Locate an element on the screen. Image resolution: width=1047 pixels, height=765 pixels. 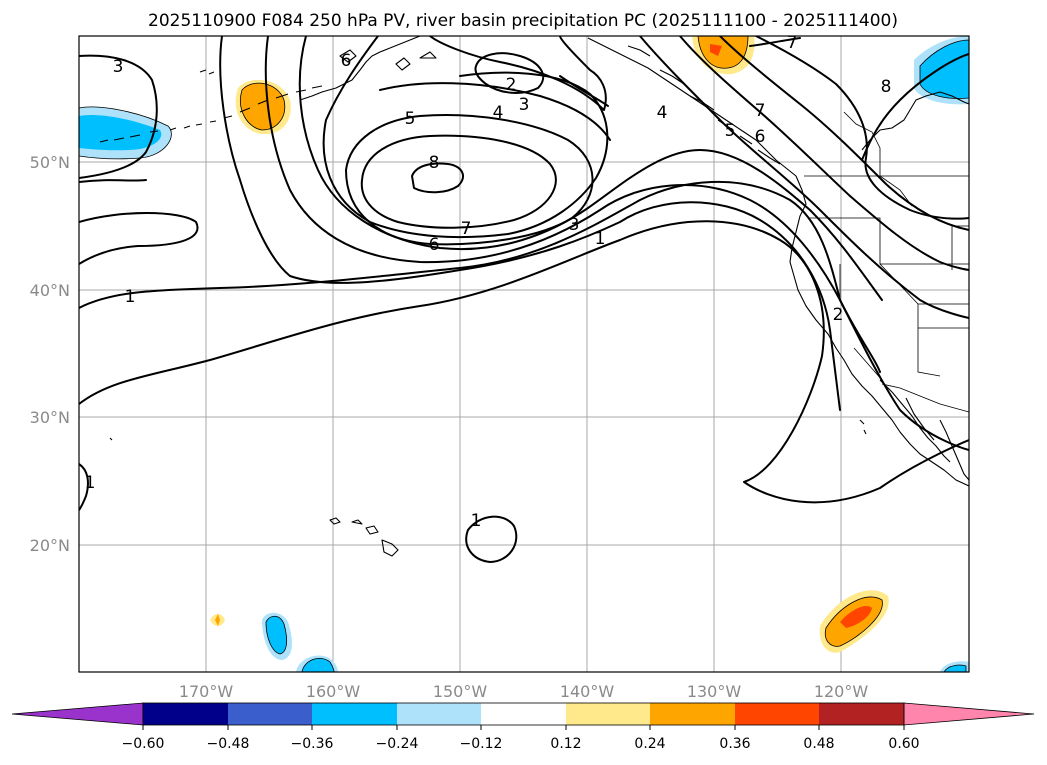
contour-label: 7 is located at coordinates (792, 43).